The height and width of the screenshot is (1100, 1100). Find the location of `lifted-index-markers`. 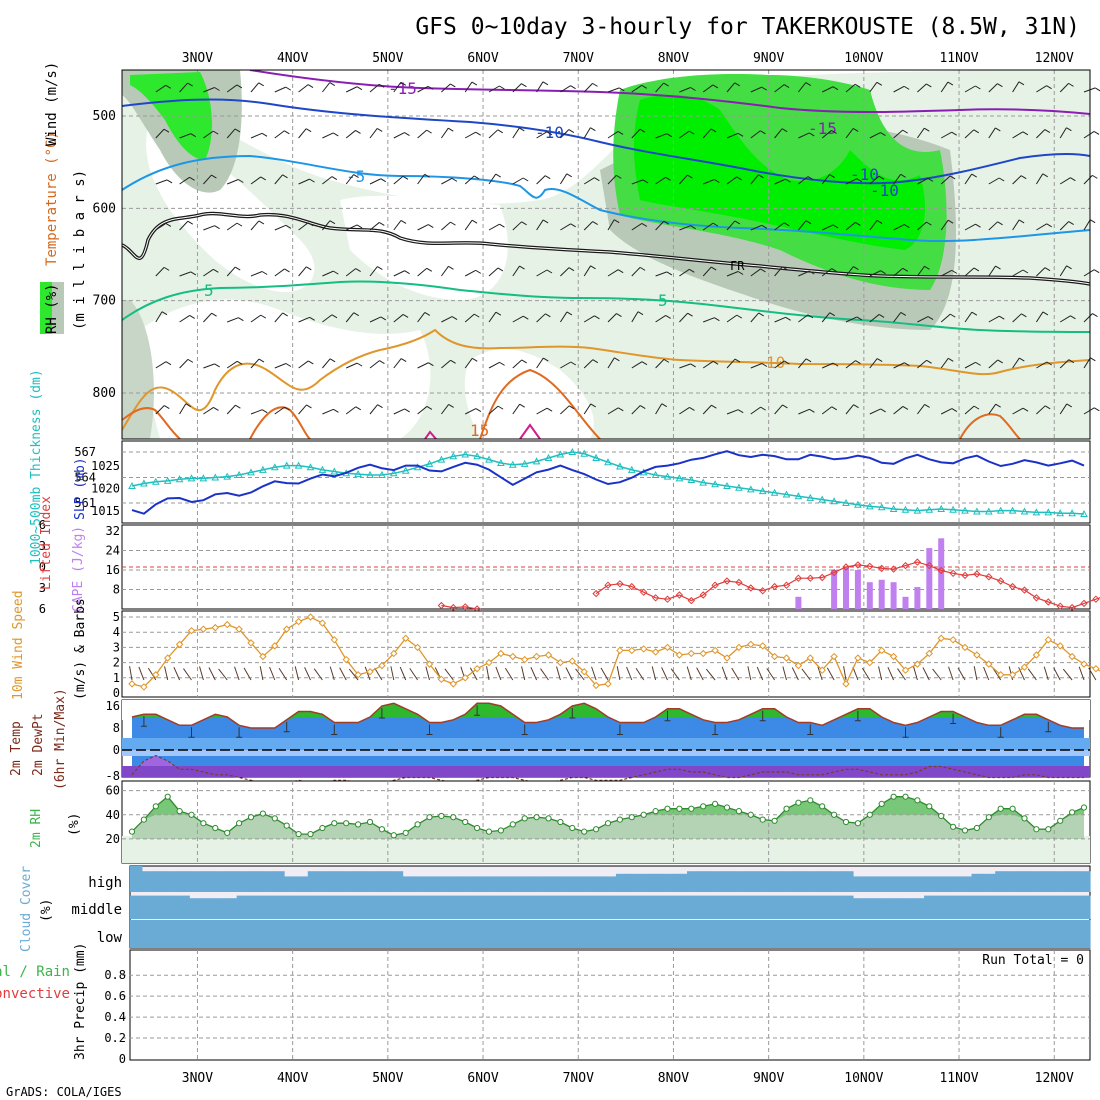

lifted-index-markers is located at coordinates (768, 585).